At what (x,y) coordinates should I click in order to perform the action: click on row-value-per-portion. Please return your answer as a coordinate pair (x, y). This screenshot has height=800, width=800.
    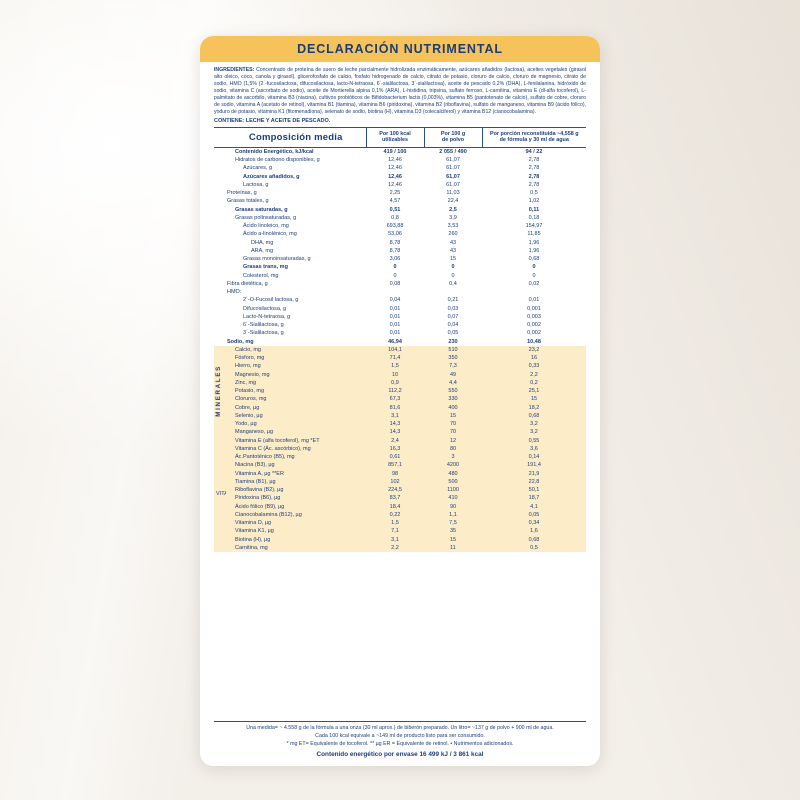
    Looking at the image, I should click on (534, 292).